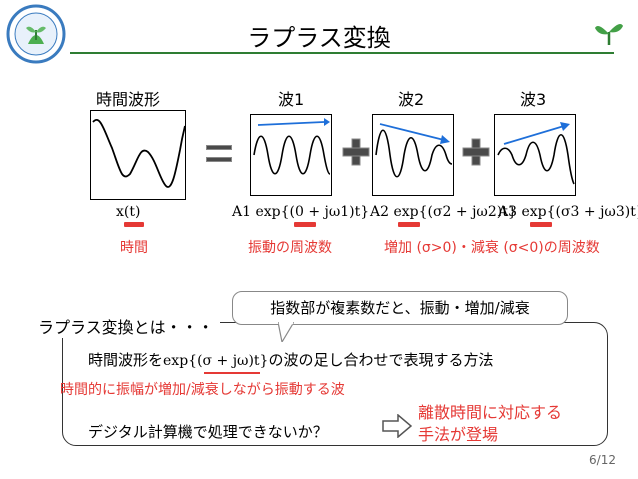  What do you see at coordinates (208, 432) in the screenshot?
I see `digital-question: デジタル計算機で処理できないか？` at bounding box center [208, 432].